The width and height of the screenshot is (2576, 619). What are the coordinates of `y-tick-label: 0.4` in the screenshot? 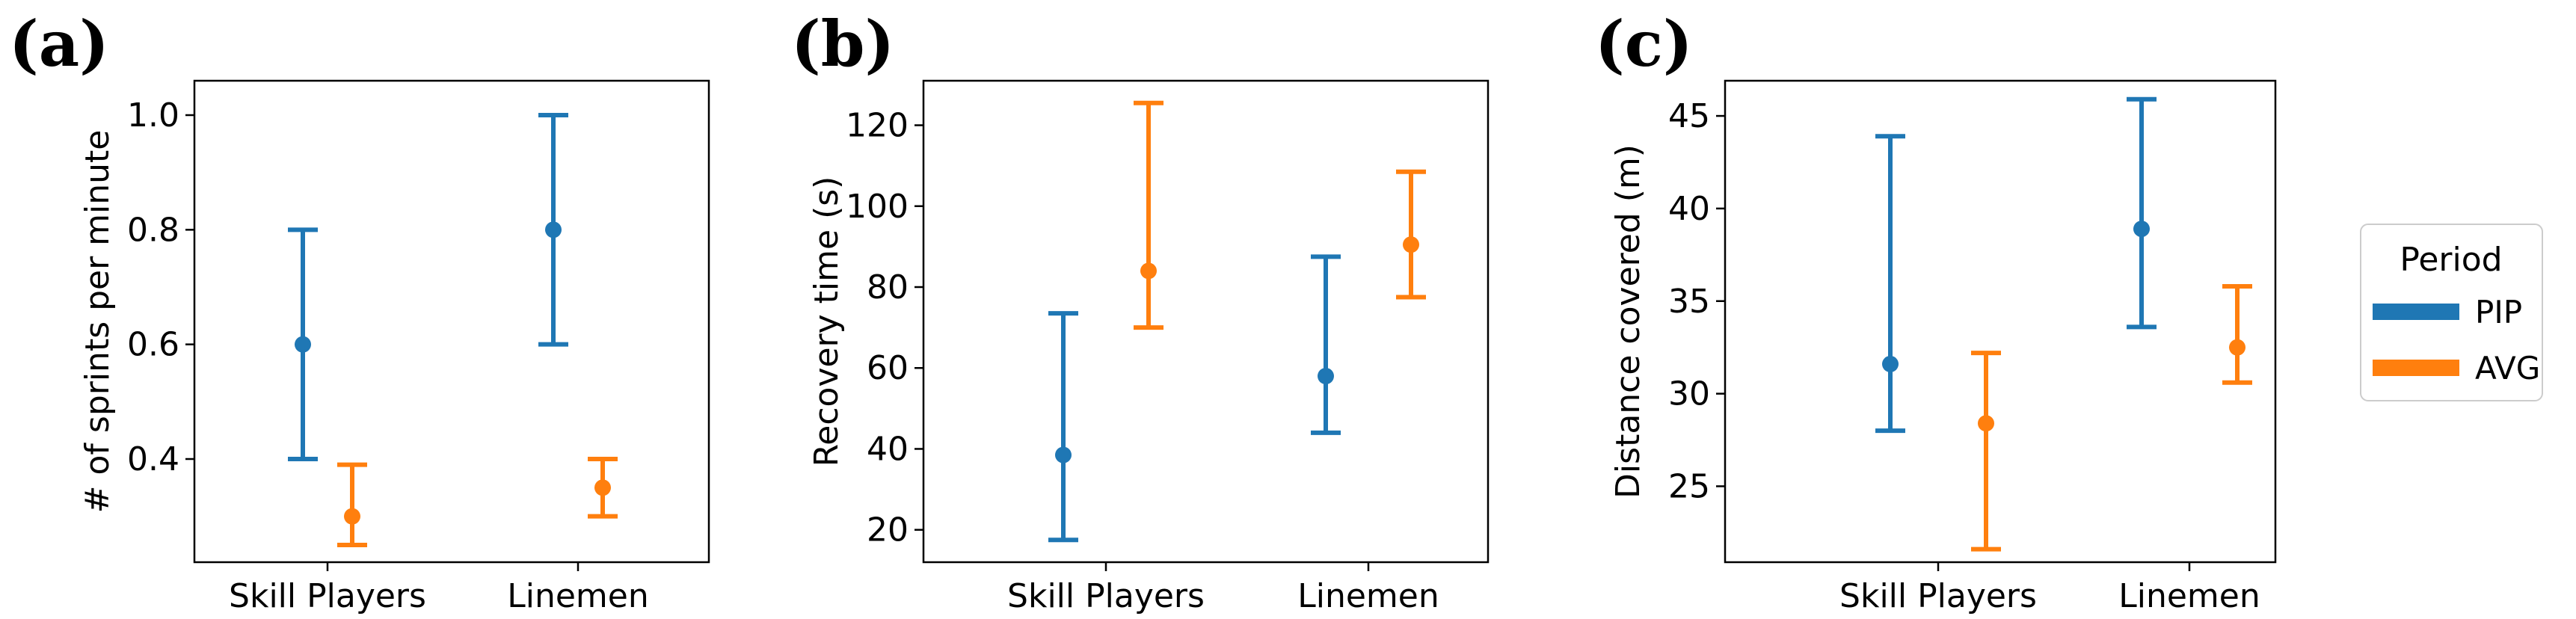 It's located at (153, 459).